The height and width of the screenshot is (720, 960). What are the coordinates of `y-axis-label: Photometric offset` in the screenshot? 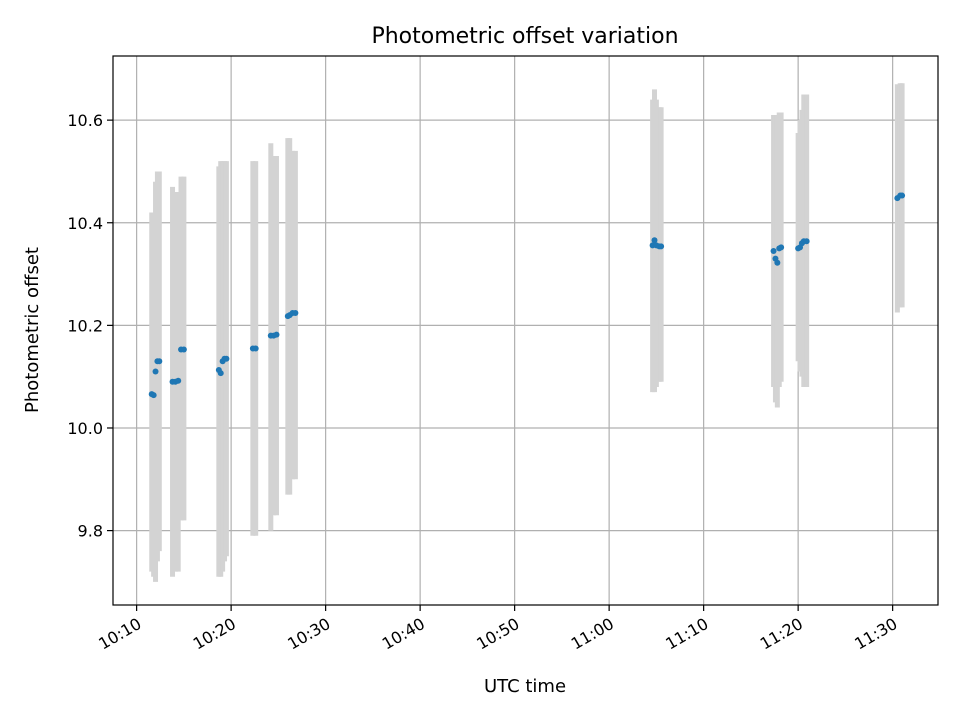 It's located at (32, 330).